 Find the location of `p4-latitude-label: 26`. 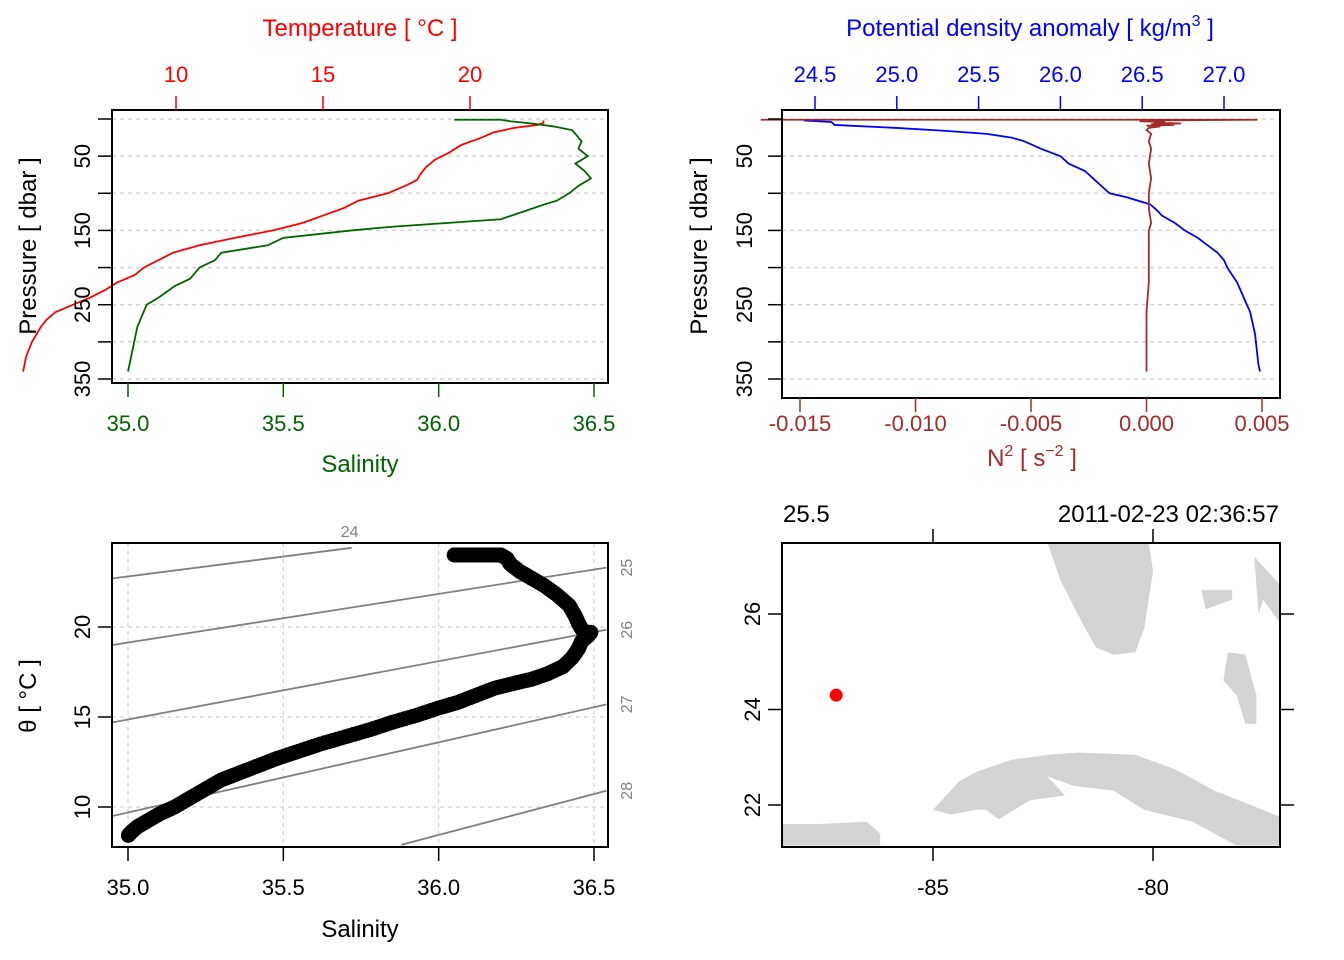

p4-latitude-label: 26 is located at coordinates (752, 614).